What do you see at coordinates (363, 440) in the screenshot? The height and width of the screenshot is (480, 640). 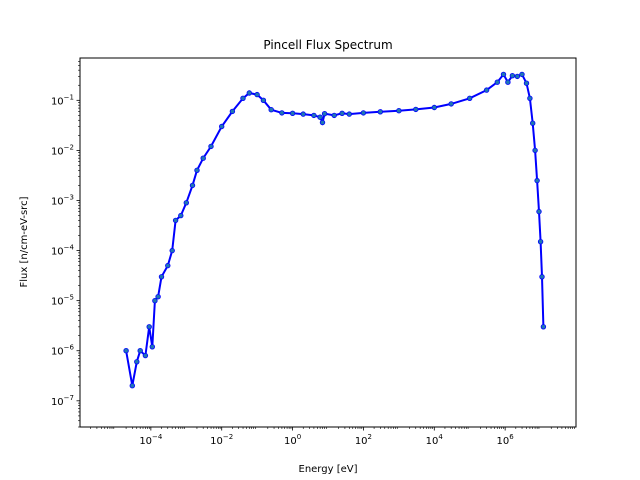 I see `x-tick-label: 10²` at bounding box center [363, 440].